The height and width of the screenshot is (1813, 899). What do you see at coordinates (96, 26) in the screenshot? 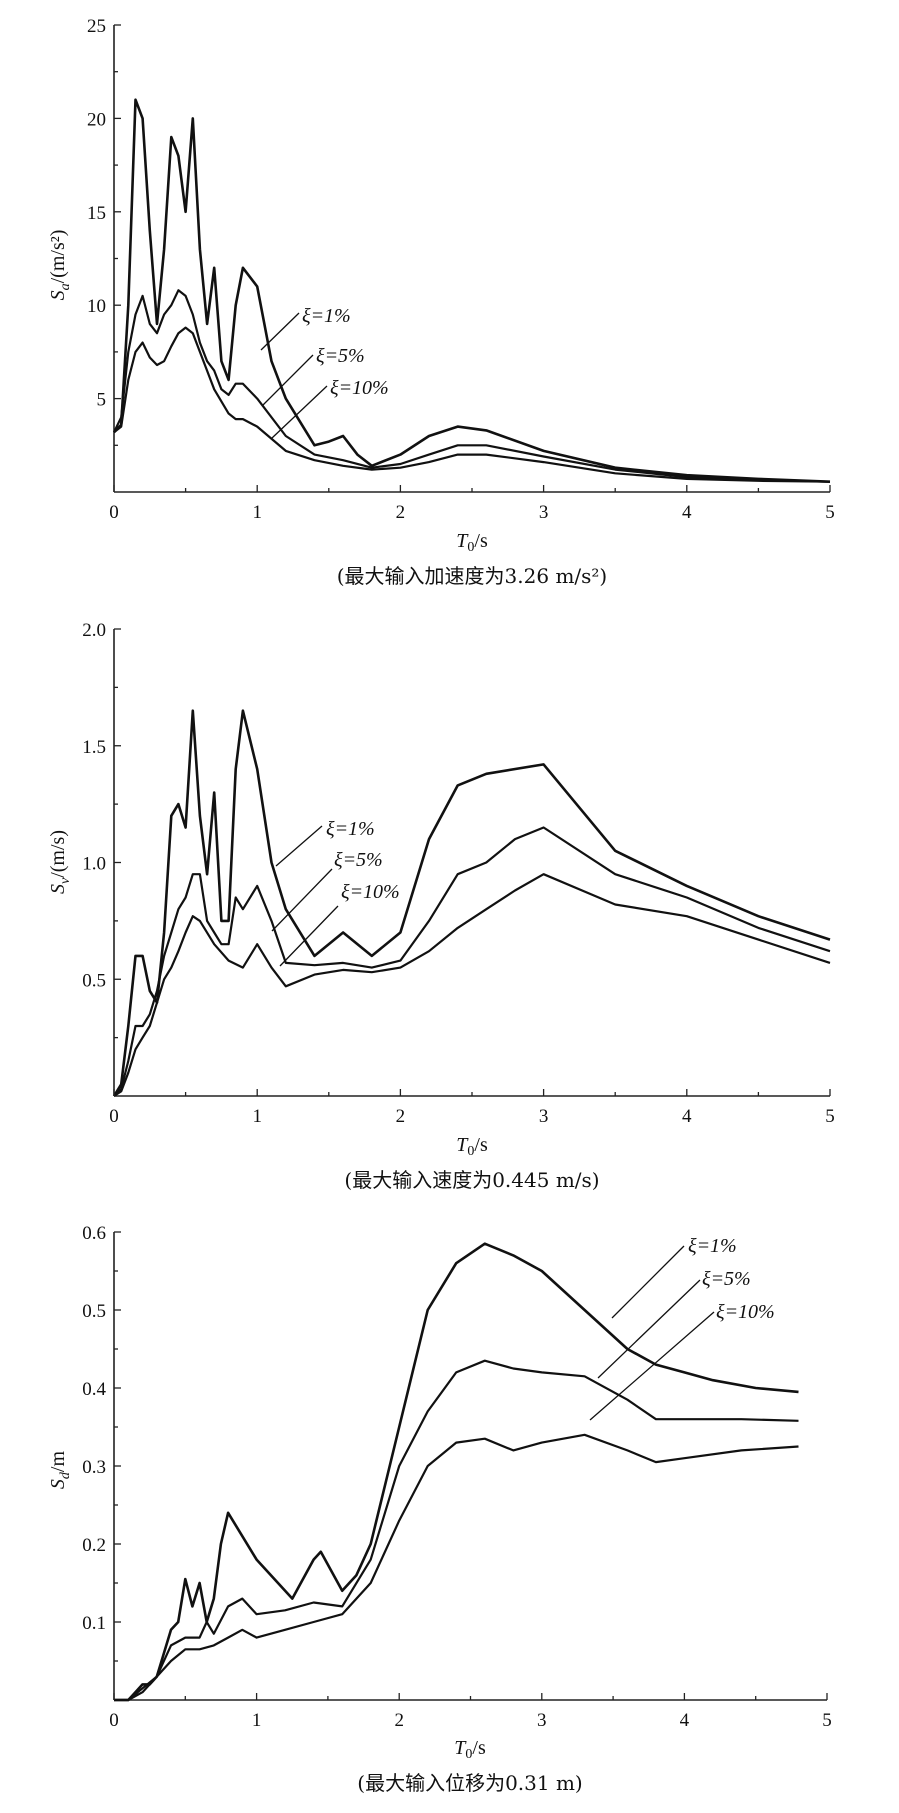
I see `acceleration-y-tick-label: 25` at bounding box center [96, 26].